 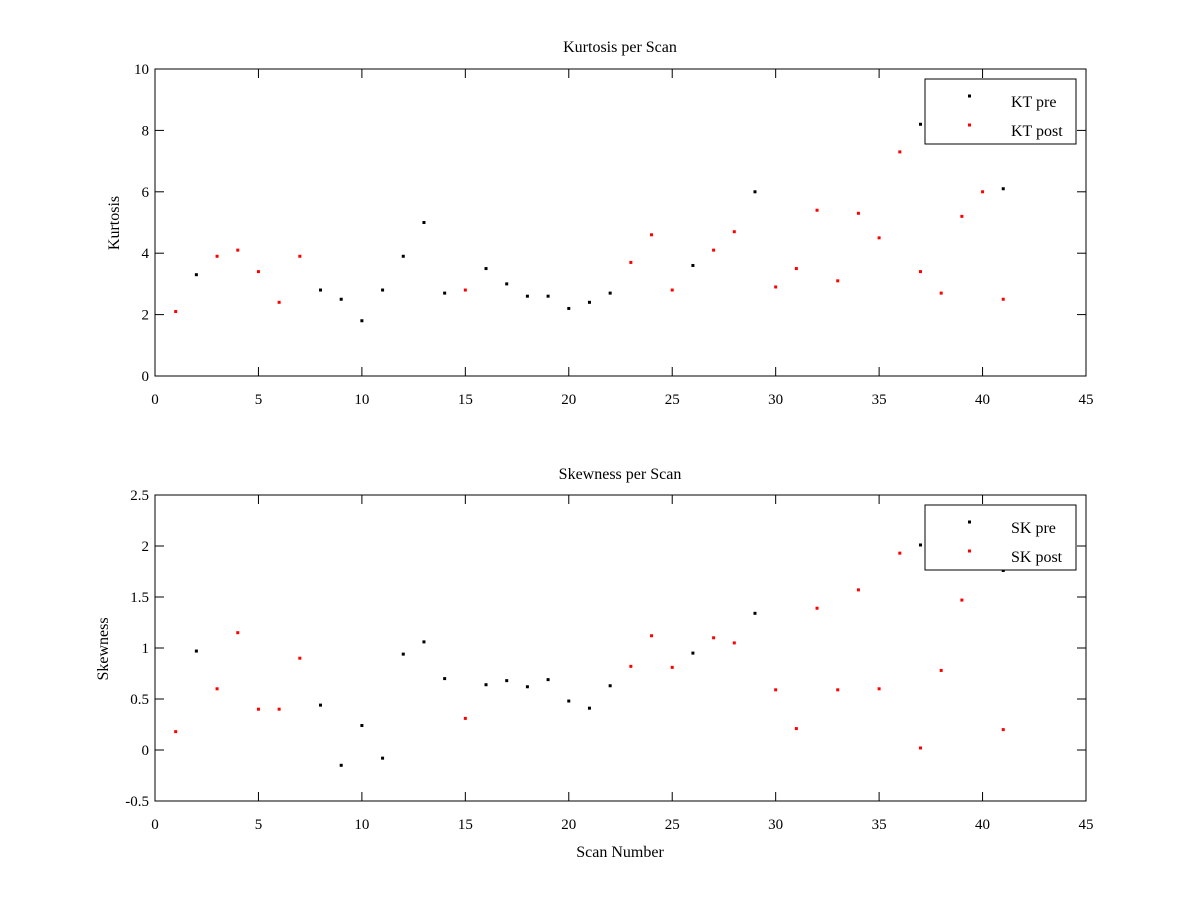 I want to click on skewness-legend: SK pre SK post, so click(x=1000, y=537).